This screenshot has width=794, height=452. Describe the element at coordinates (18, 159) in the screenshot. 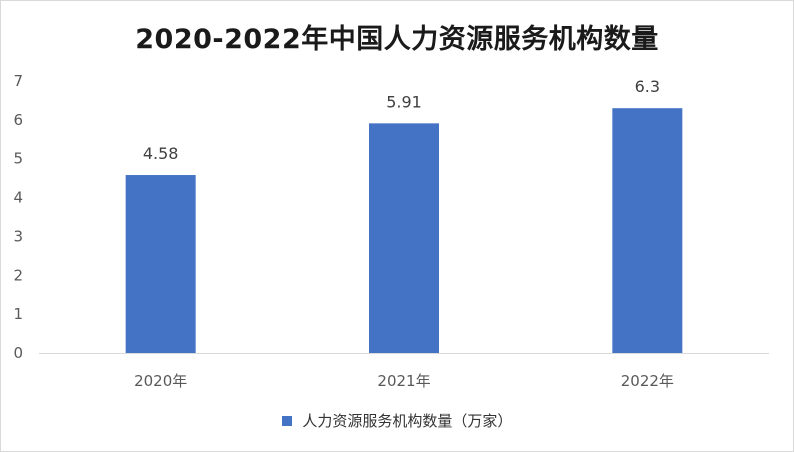

I see `y-tick-label: 5` at that location.